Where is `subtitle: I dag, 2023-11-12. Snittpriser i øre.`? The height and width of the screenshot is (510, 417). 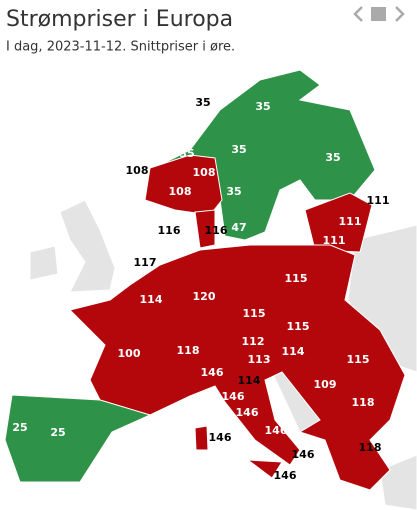 subtitle: I dag, 2023-11-12. Snittpriser i øre. is located at coordinates (120, 47).